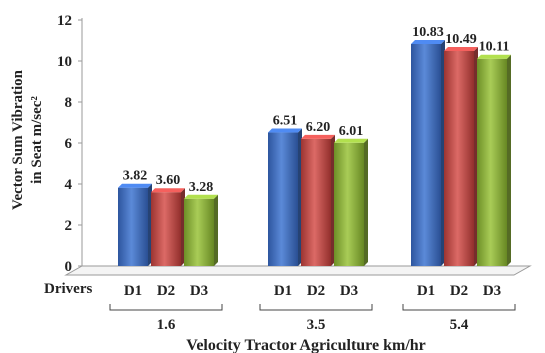  I want to click on floor-plane, so click(298, 270).